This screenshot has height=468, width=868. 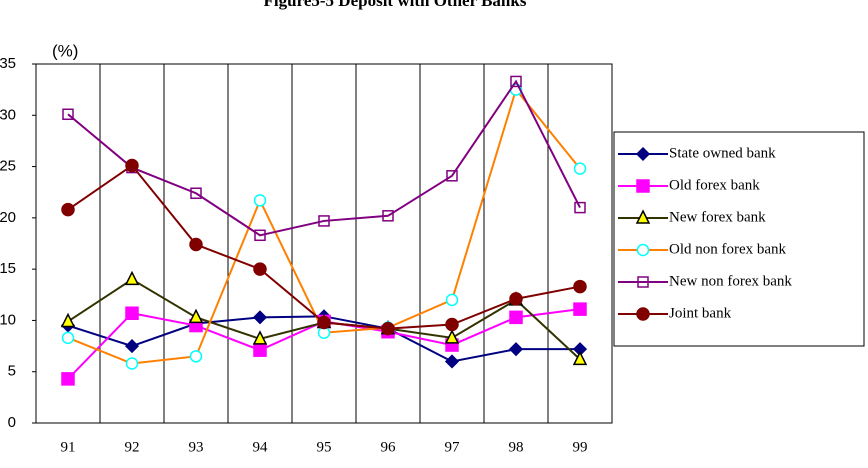 What do you see at coordinates (8, 319) in the screenshot?
I see `y-tick-label: 10` at bounding box center [8, 319].